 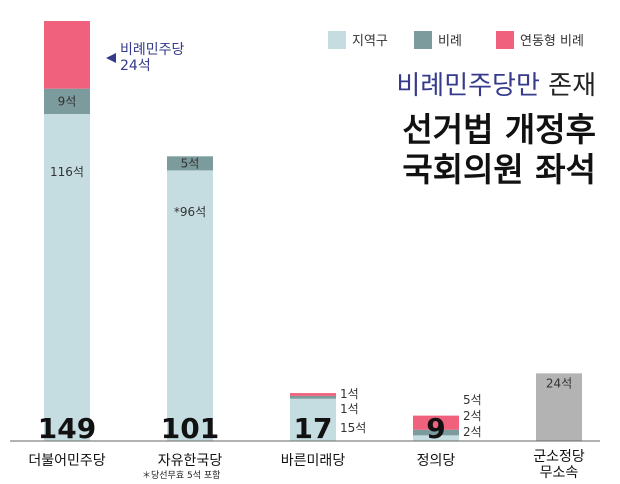 What do you see at coordinates (423, 39) in the screenshot?
I see `legend-swatch-proportional` at bounding box center [423, 39].